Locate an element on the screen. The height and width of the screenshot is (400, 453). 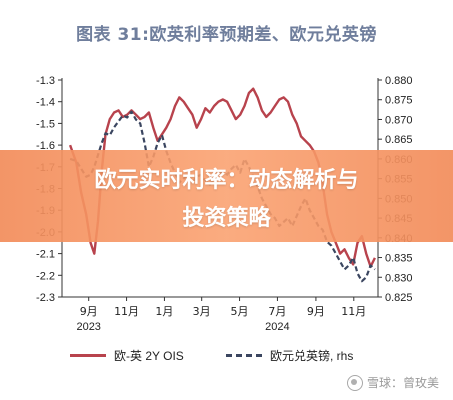
chart-legend: 欧-英 2Y OIS 欧元兑英镑, rhs is located at coordinates (226, 357).